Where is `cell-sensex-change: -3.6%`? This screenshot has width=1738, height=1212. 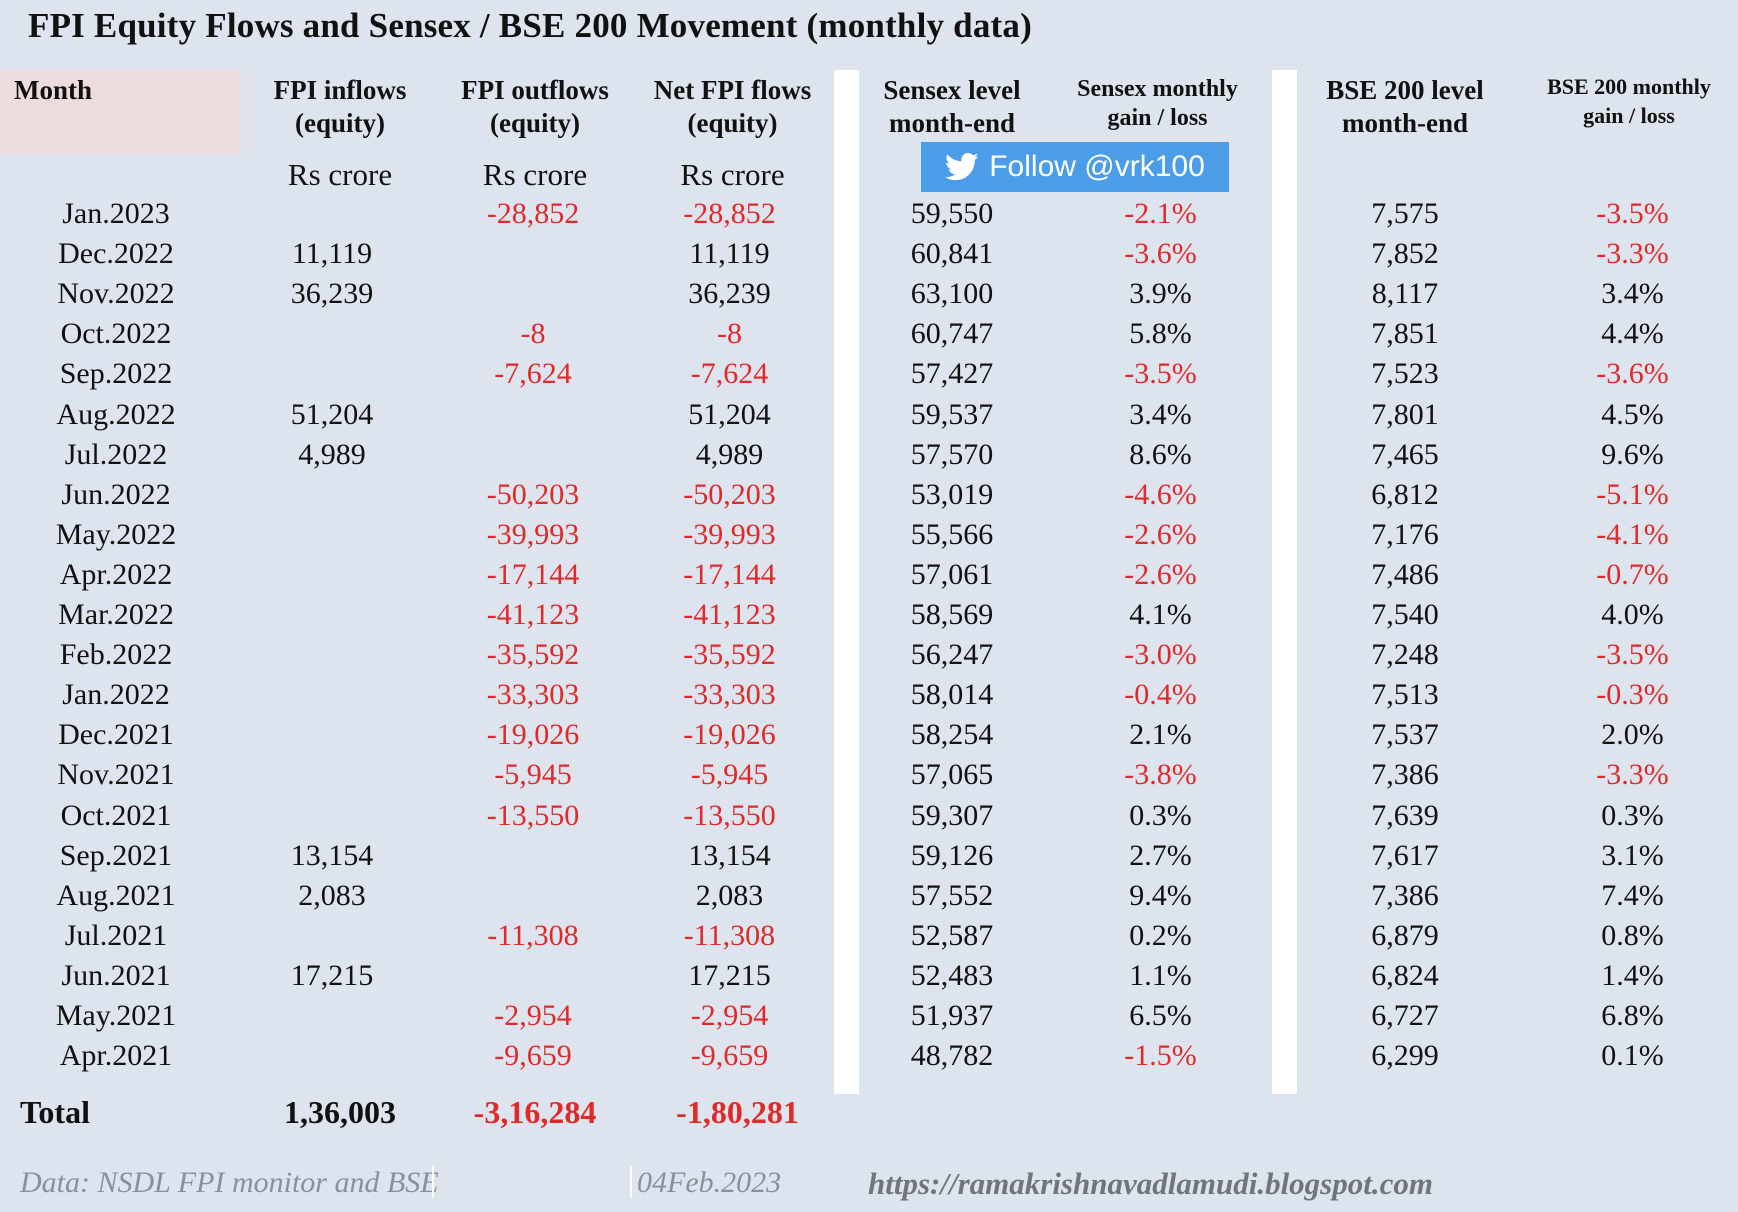 cell-sensex-change: -3.6% is located at coordinates (1160, 254).